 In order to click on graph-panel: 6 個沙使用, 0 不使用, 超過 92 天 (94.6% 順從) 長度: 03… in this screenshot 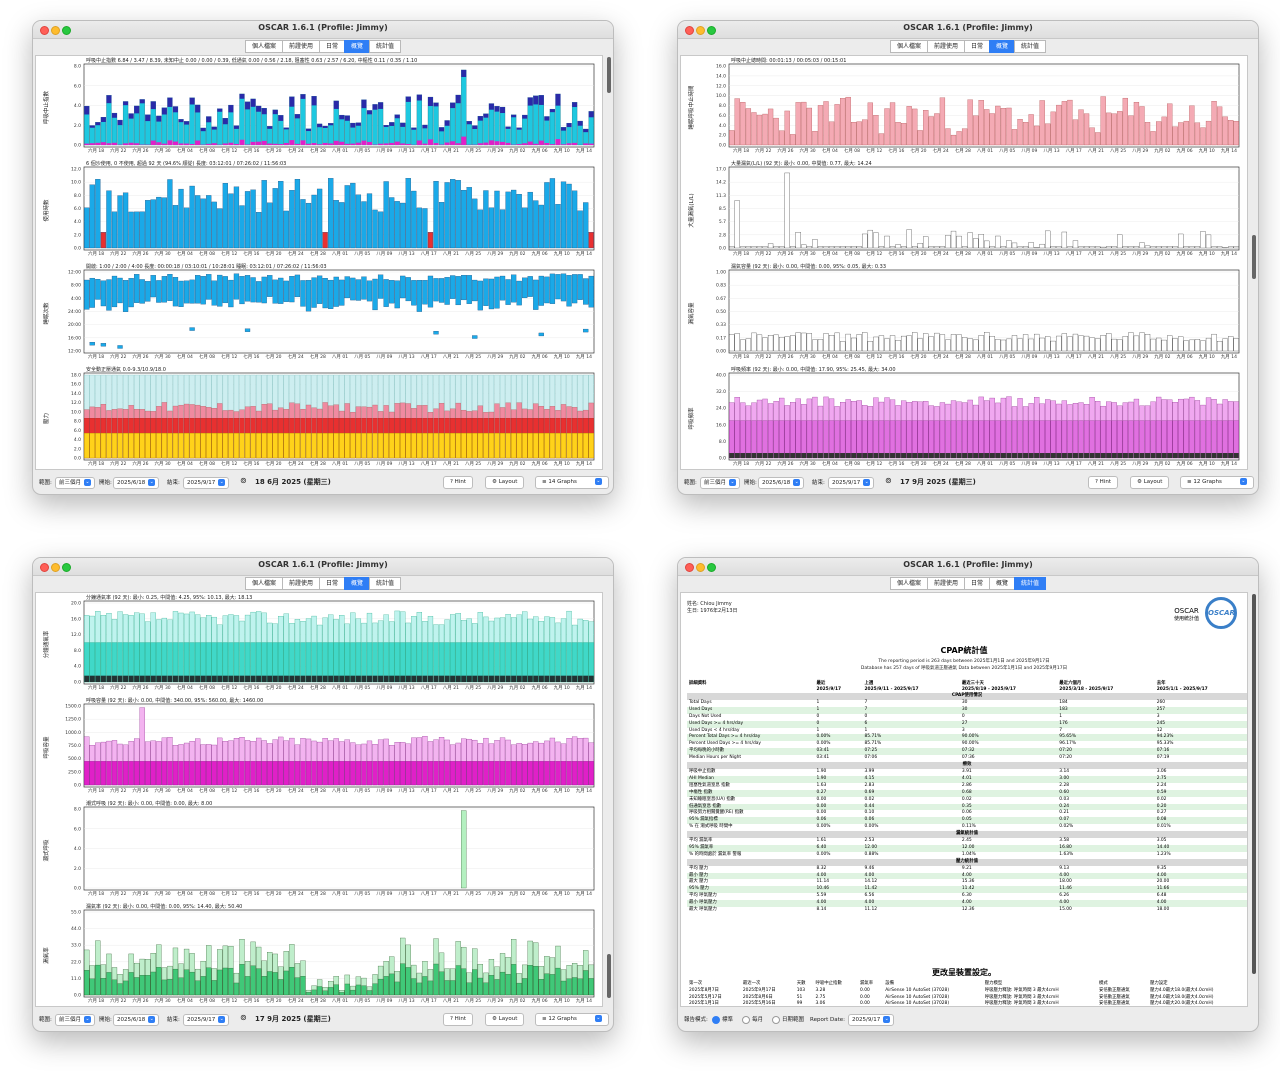, I will do `click(318, 208)`.